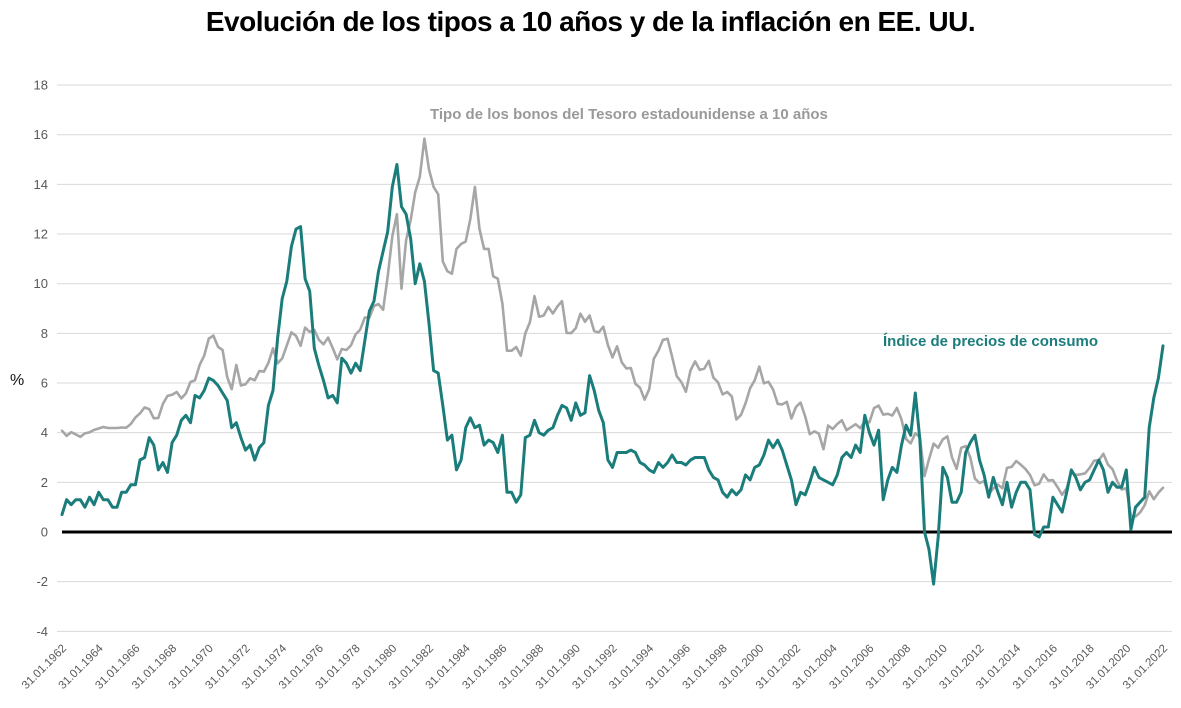 The image size is (1181, 708). Describe the element at coordinates (42, 581) in the screenshot. I see `y-tick-label: -2` at that location.